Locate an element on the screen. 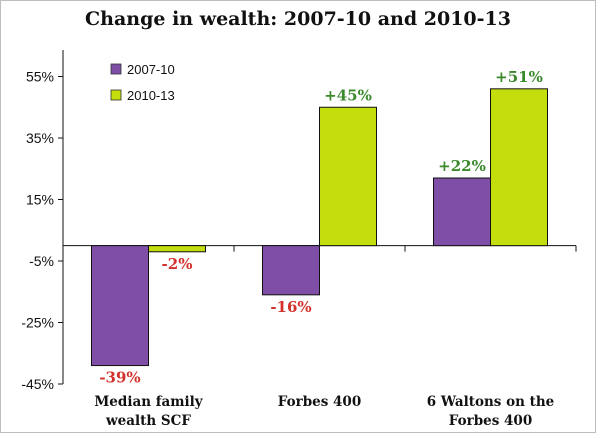 The width and height of the screenshot is (596, 433). legend-label: 2007-10 is located at coordinates (151, 69).